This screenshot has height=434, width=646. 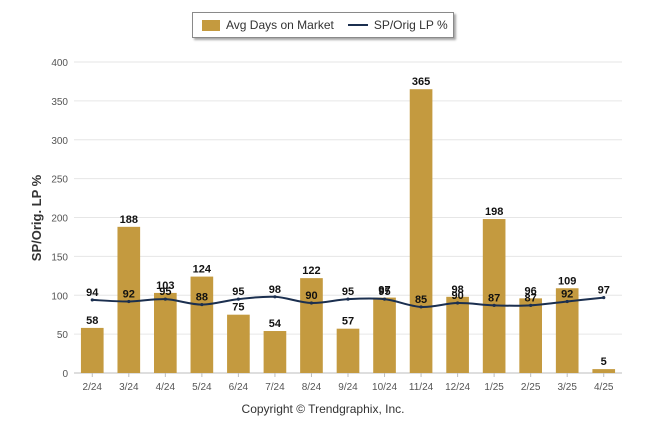 What do you see at coordinates (280, 25) in the screenshot?
I see `legend-bar-label: Avg Days on Market` at bounding box center [280, 25].